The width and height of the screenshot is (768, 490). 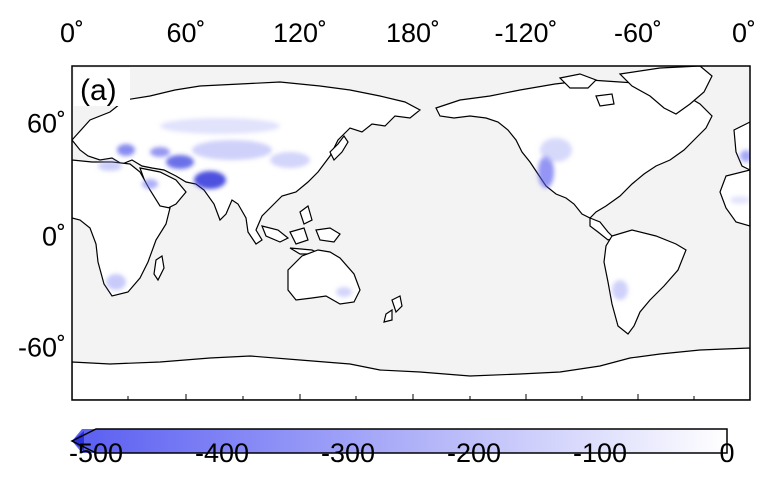 I want to click on maritime-se-asia, so click(x=301, y=229).